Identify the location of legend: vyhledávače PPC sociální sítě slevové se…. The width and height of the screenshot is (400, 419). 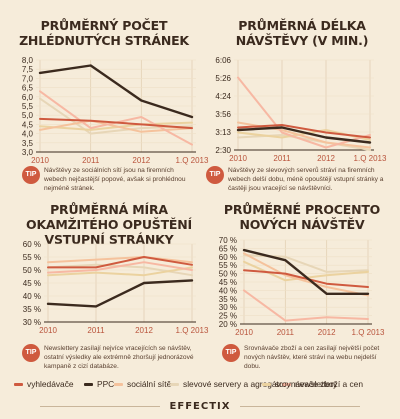
(204, 384).